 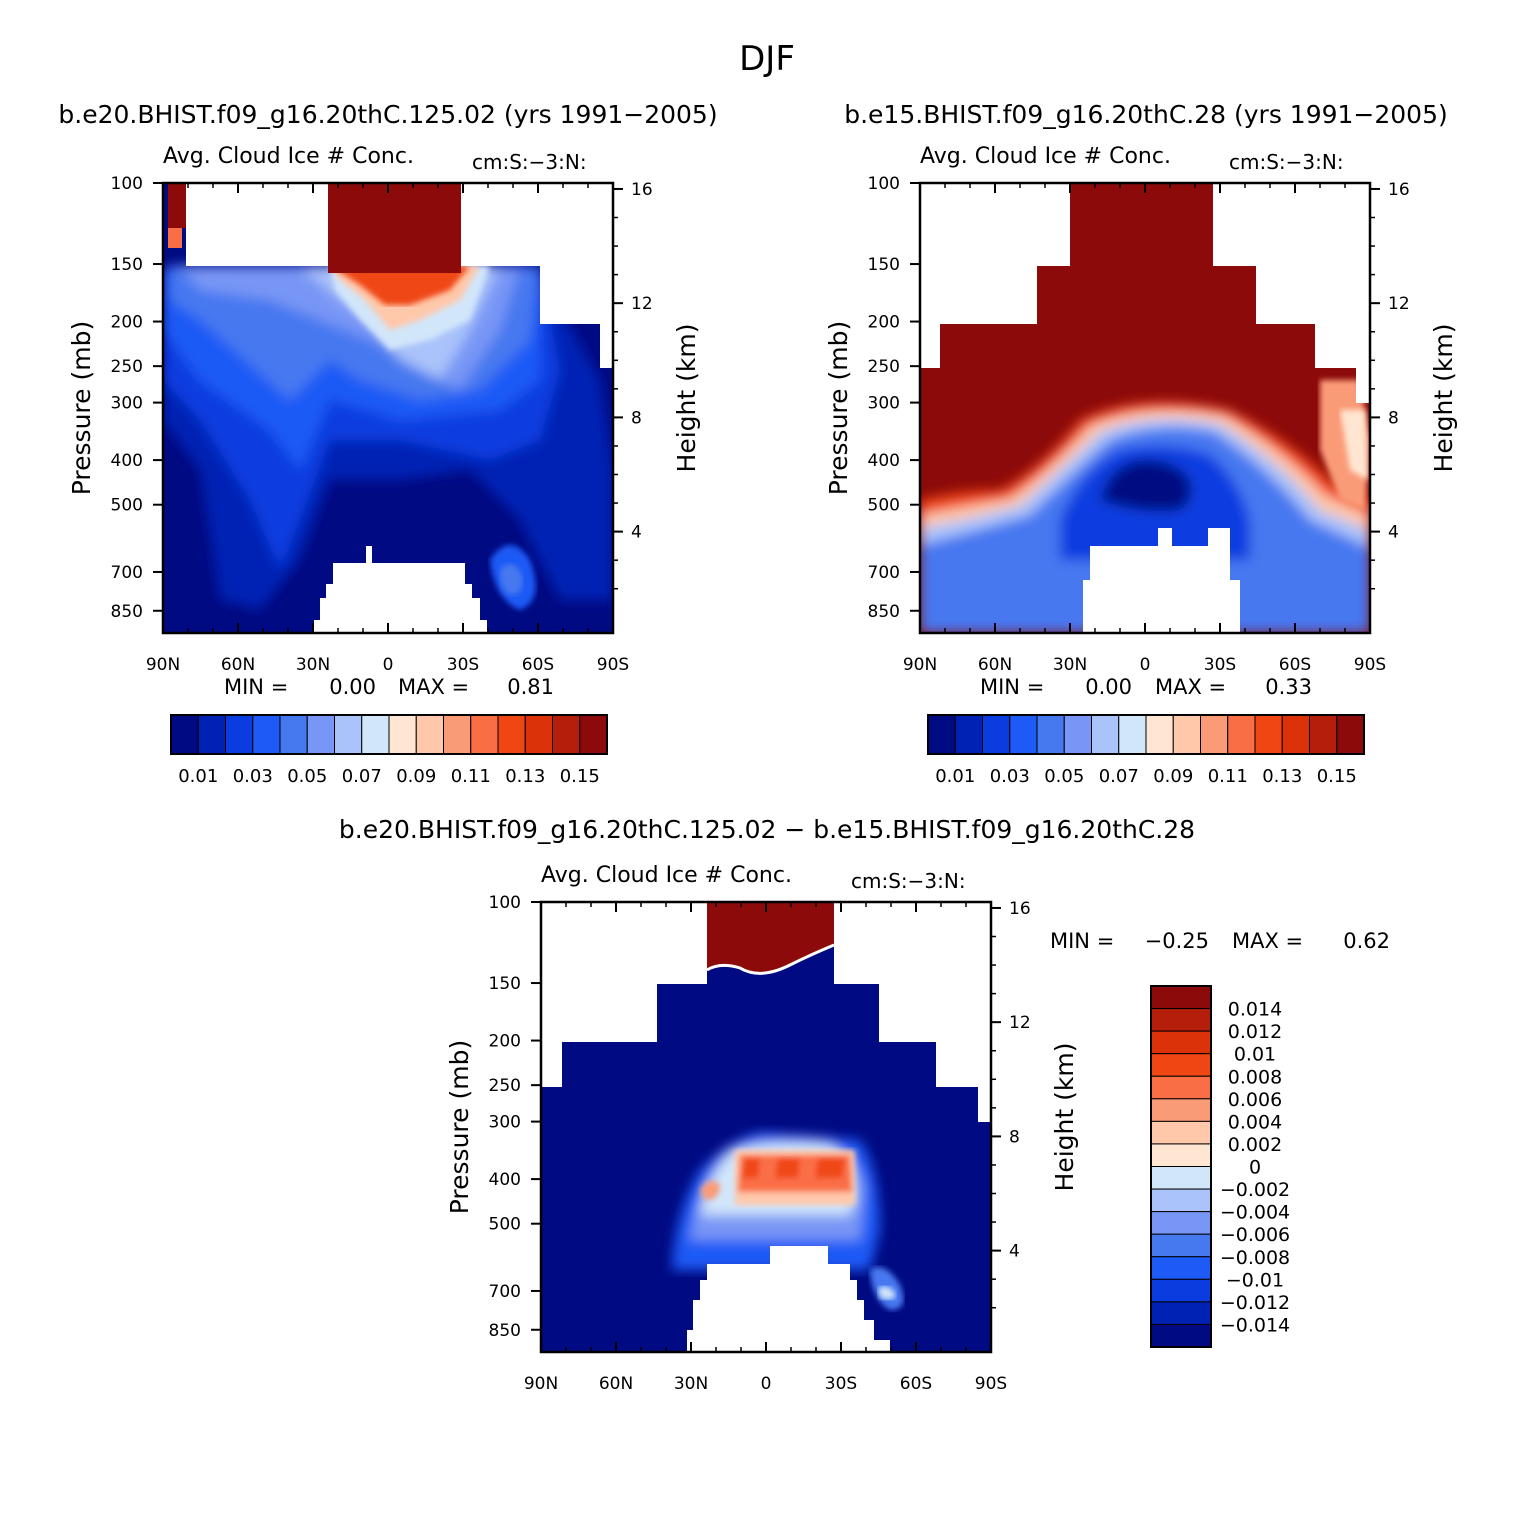 What do you see at coordinates (767, 59) in the screenshot?
I see `figure-title: DJF` at bounding box center [767, 59].